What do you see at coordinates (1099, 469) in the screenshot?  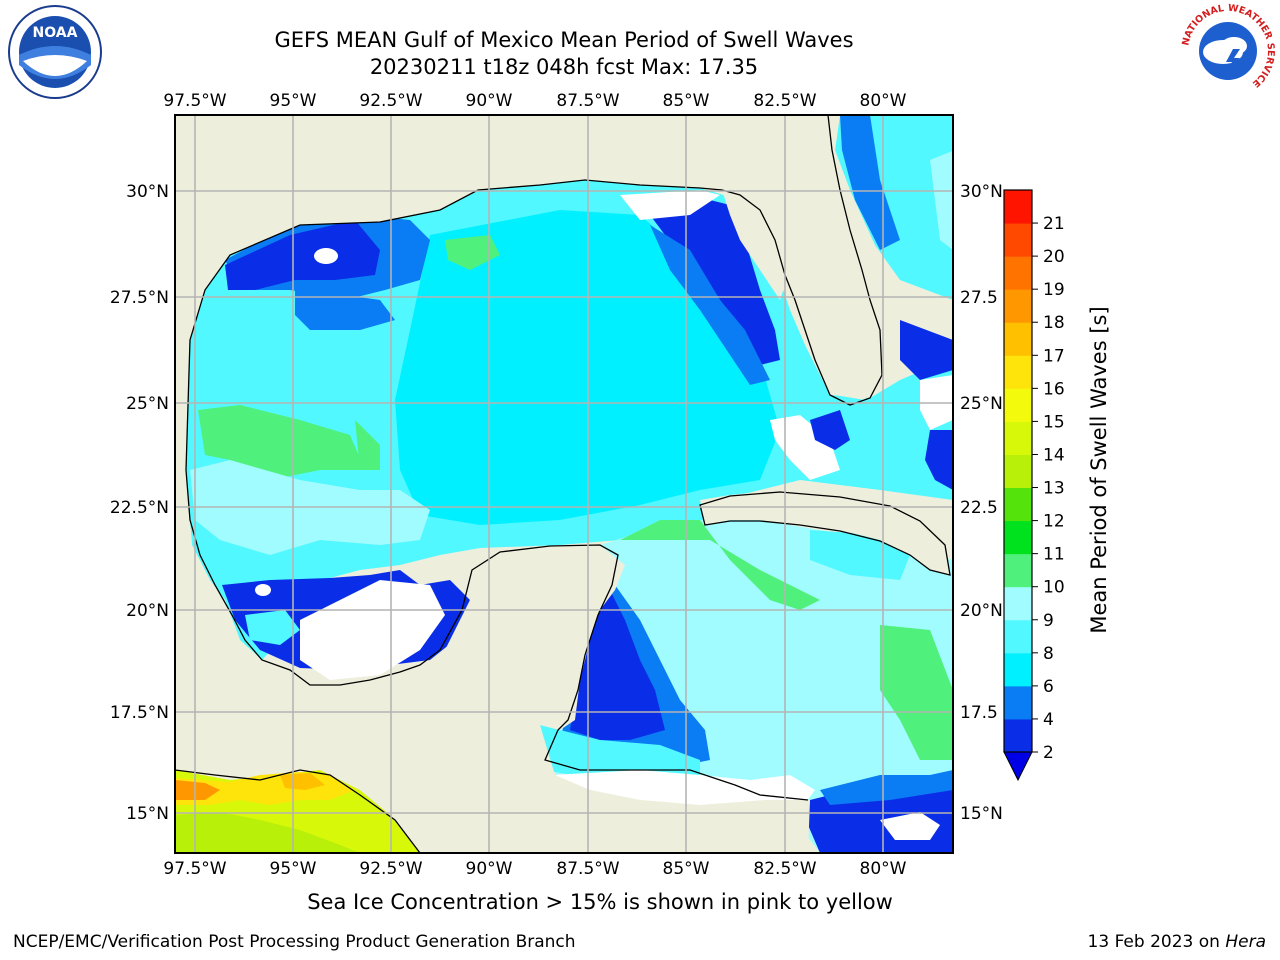 I see `colorbar-label: Mean Period of Swell Waves [s]` at bounding box center [1099, 469].